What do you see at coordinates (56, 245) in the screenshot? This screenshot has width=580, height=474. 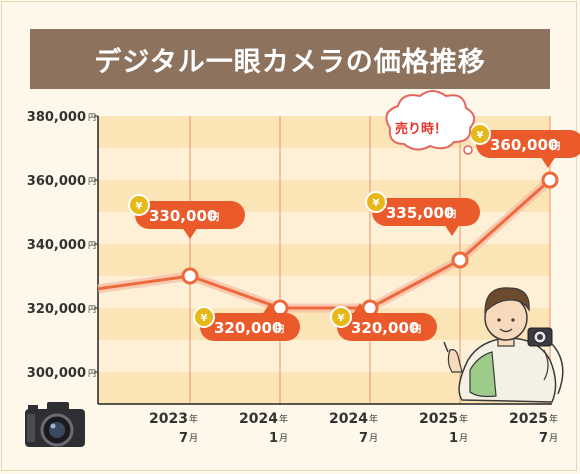 I see `y-tick-label: 340,000` at bounding box center [56, 245].